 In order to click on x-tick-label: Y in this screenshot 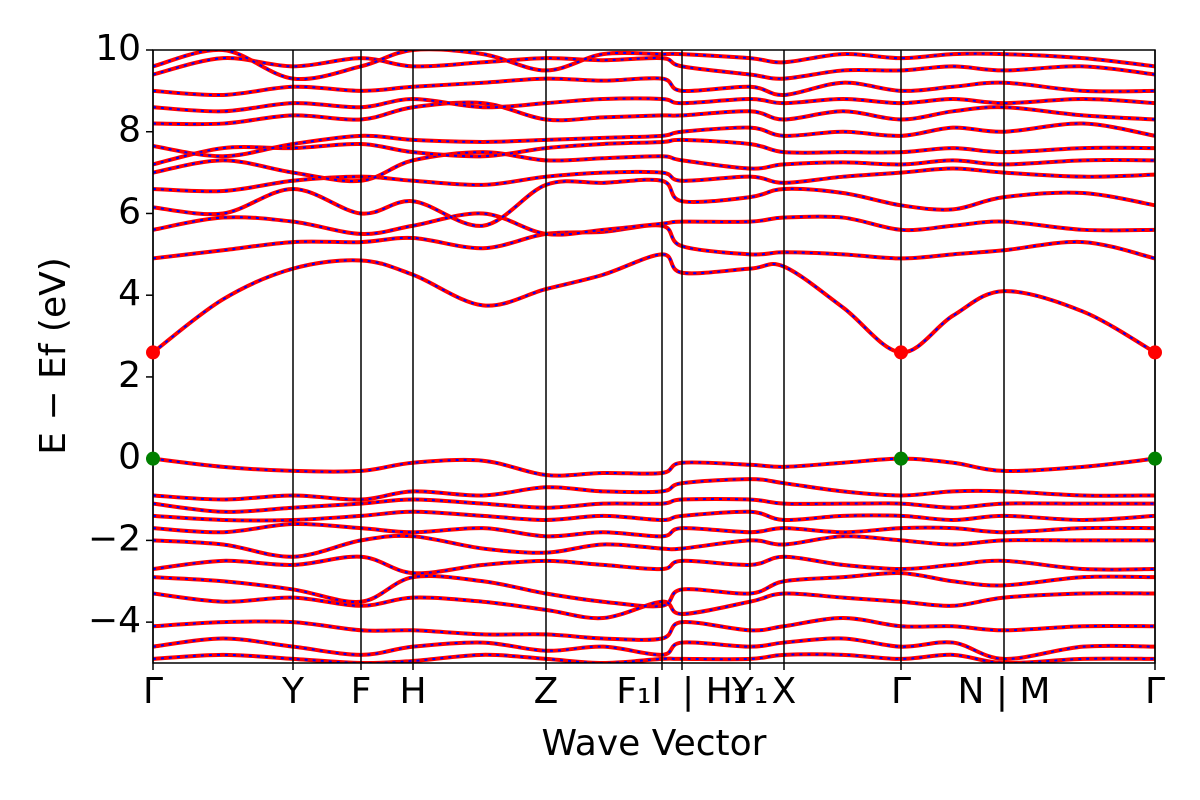, I will do `click(293, 691)`.